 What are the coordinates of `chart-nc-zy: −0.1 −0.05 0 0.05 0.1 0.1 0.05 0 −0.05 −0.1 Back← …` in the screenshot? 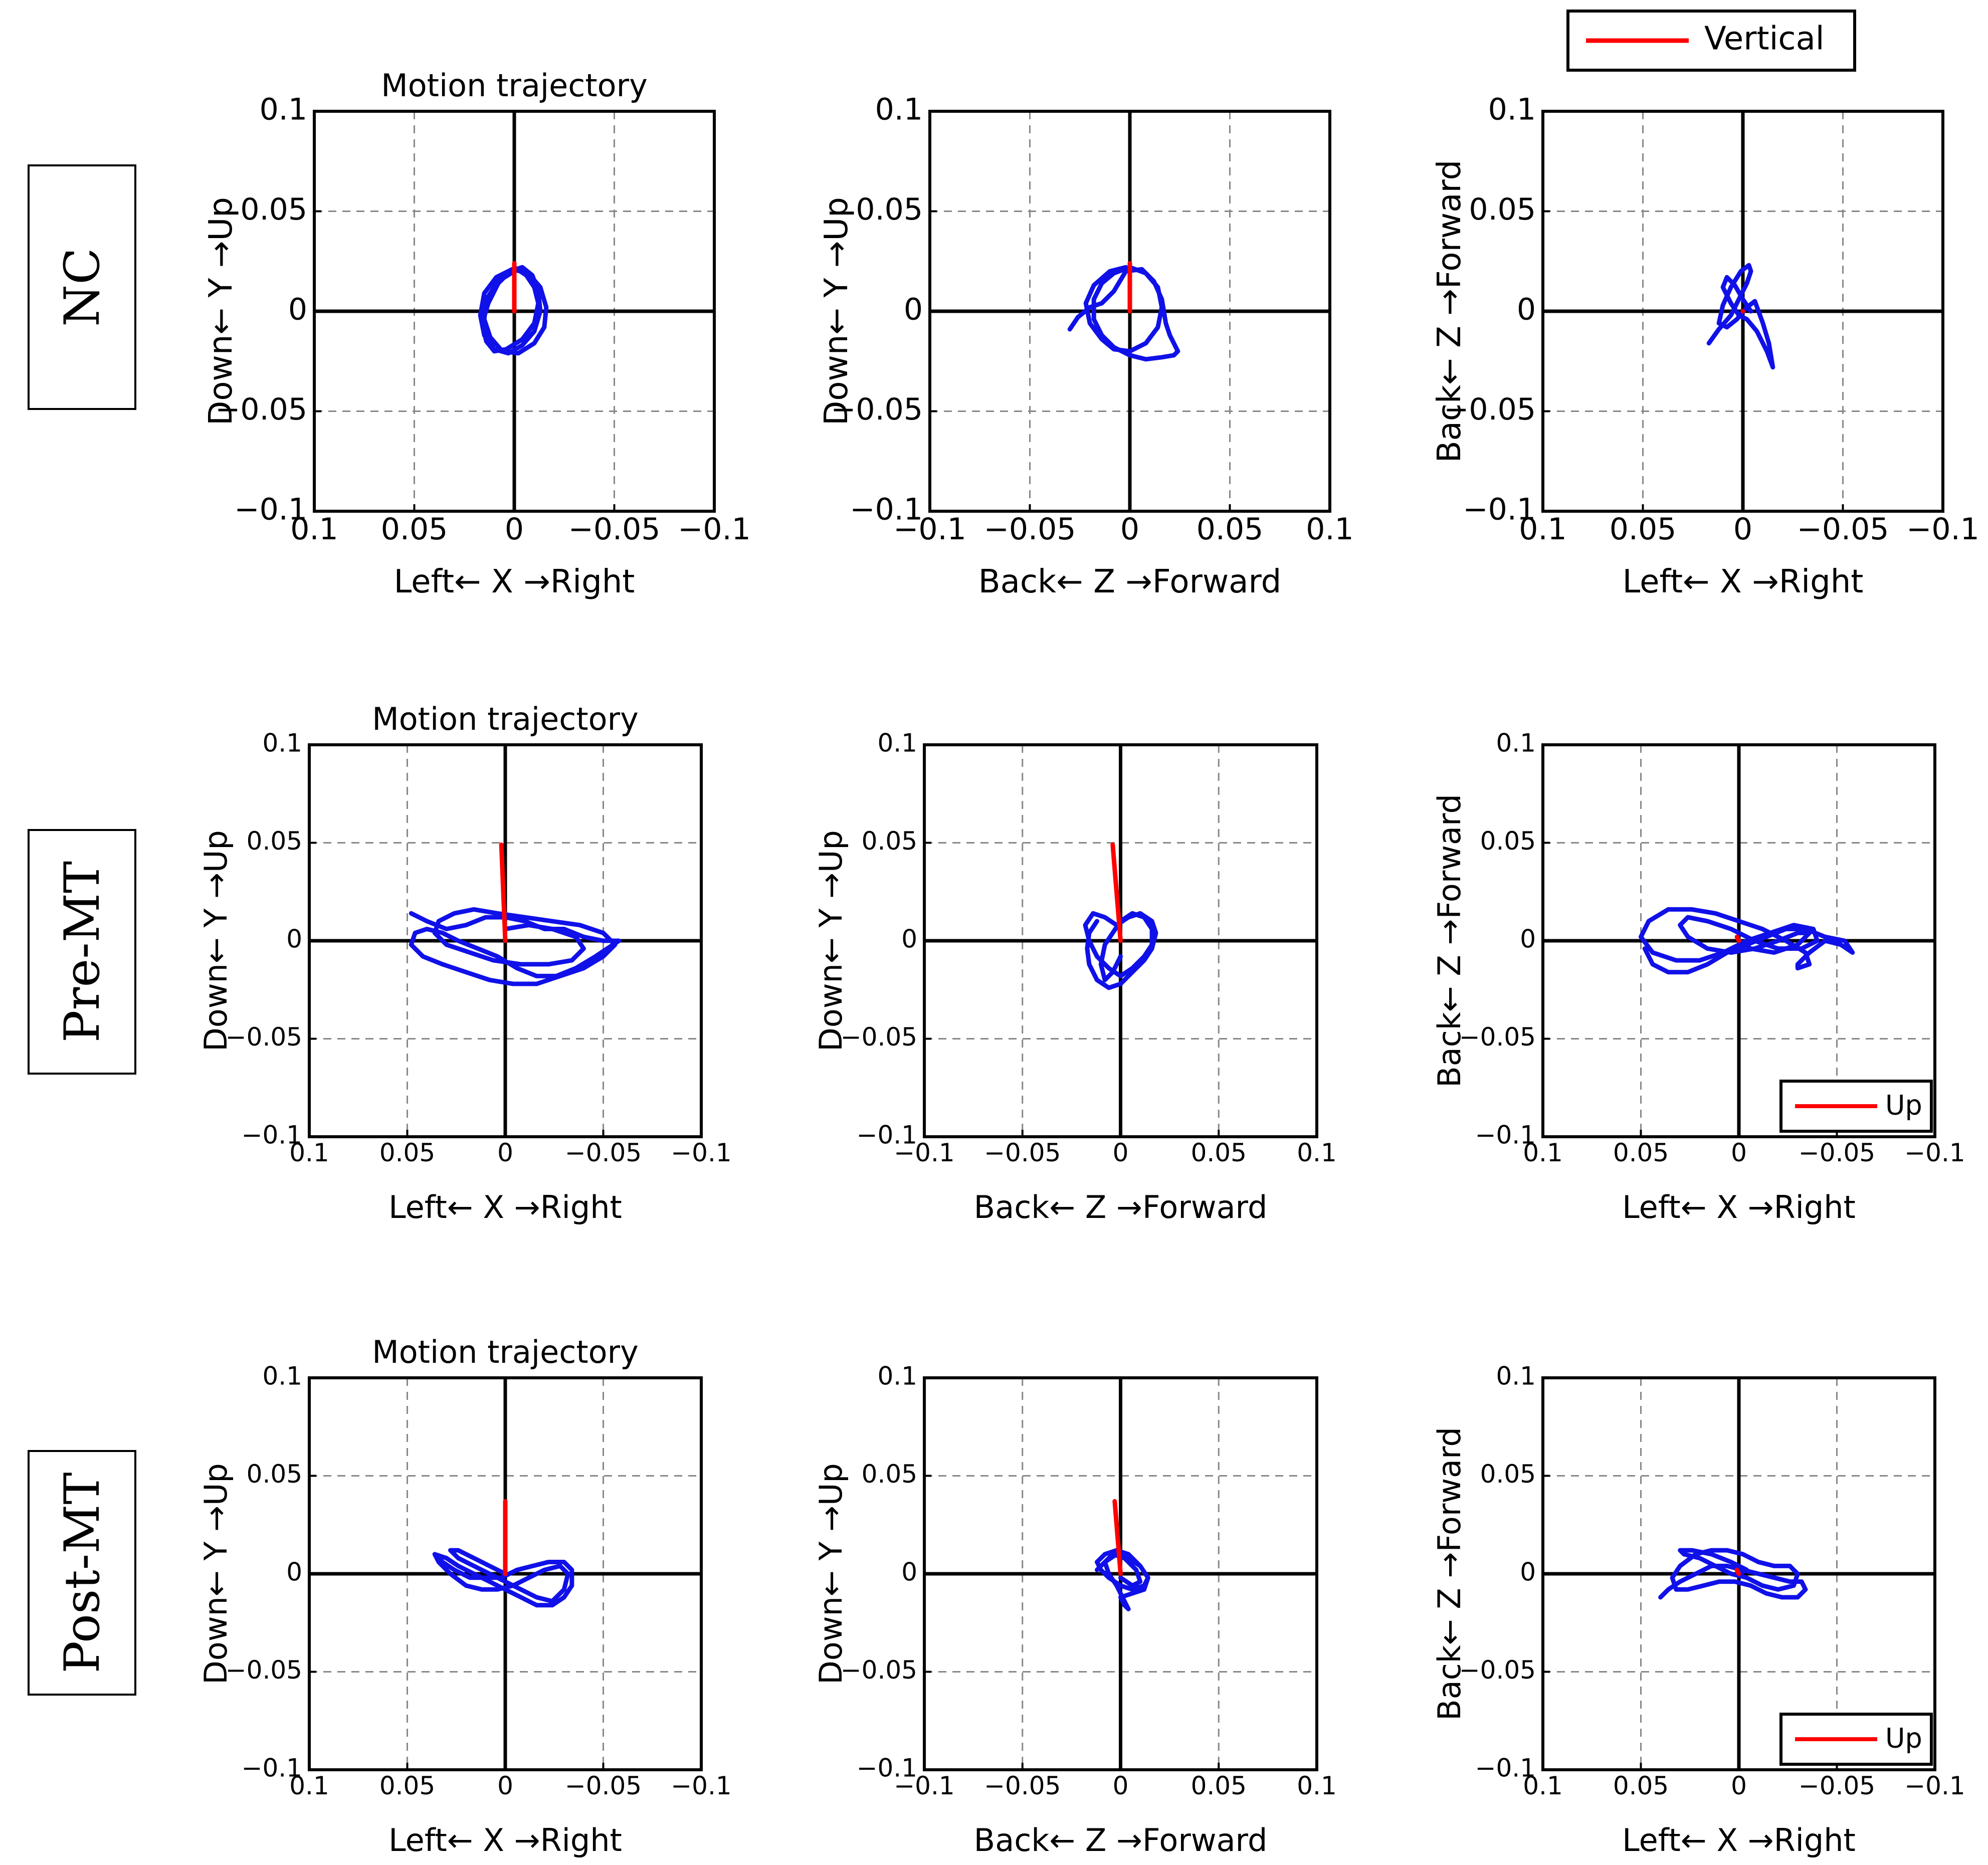 It's located at (1086, 346).